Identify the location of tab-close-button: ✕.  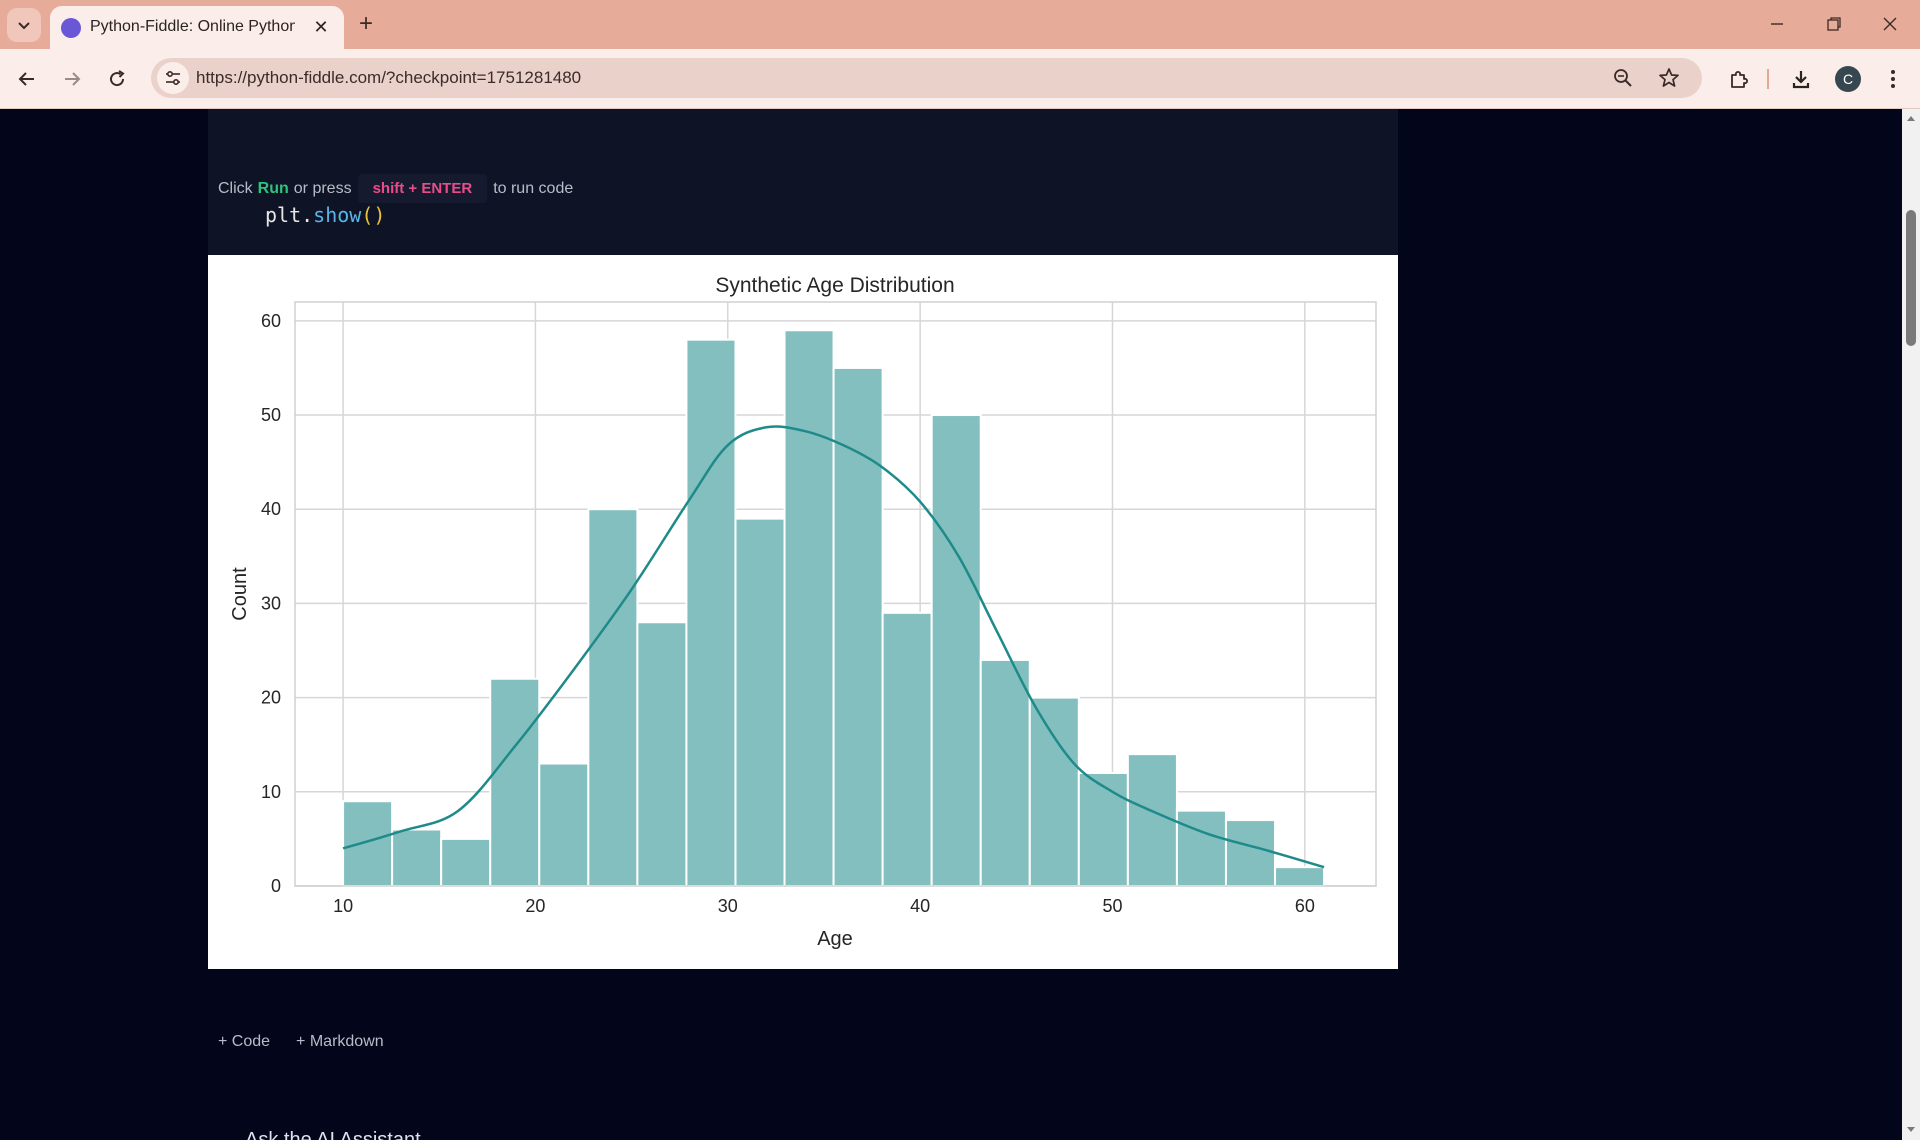
(321, 27).